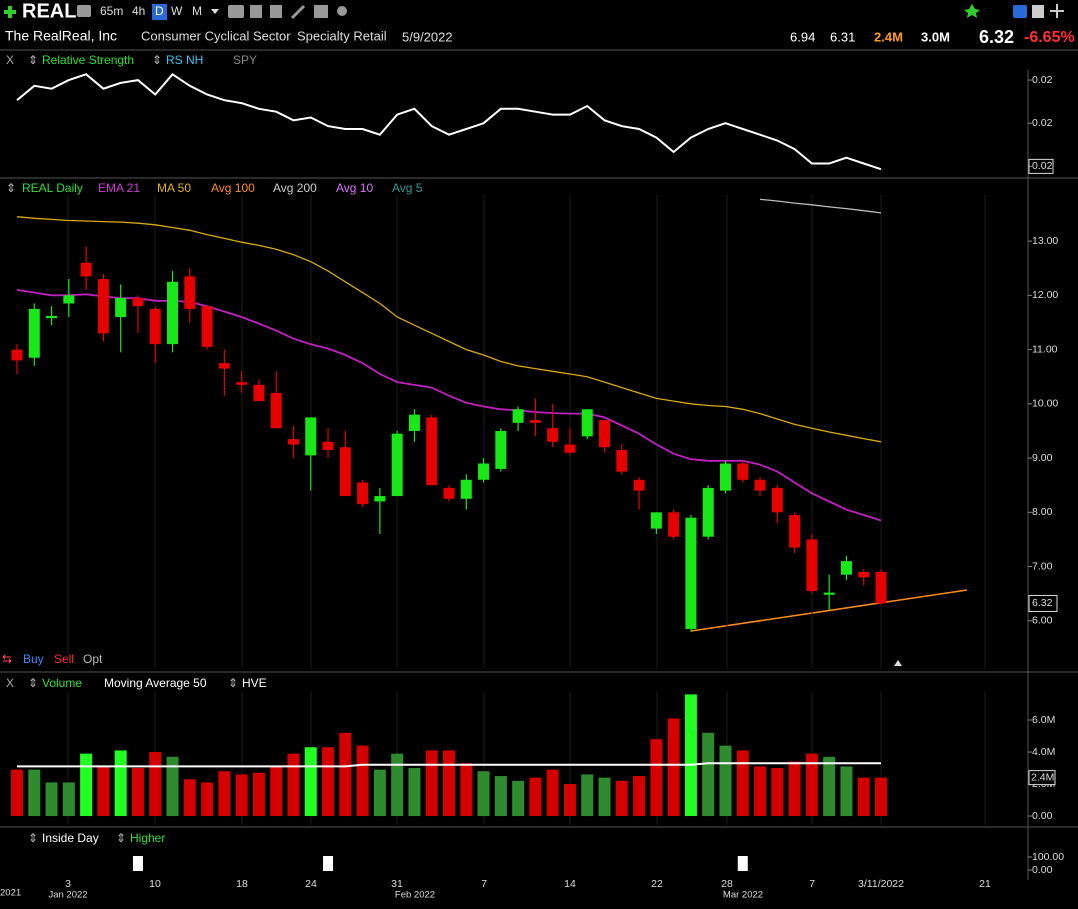 Image resolution: width=1078 pixels, height=909 pixels. What do you see at coordinates (1042, 458) in the screenshot?
I see `y-tick-label: 9.00` at bounding box center [1042, 458].